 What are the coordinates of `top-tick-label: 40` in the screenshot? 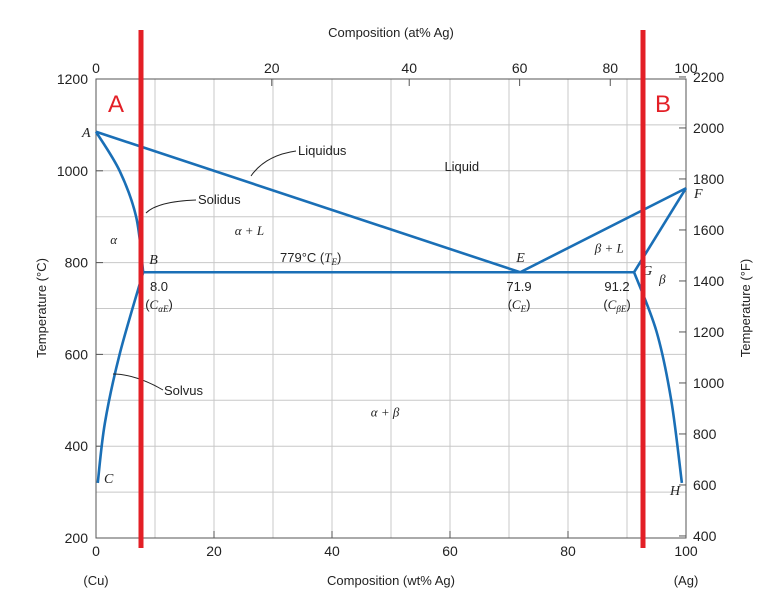 It's located at (409, 68).